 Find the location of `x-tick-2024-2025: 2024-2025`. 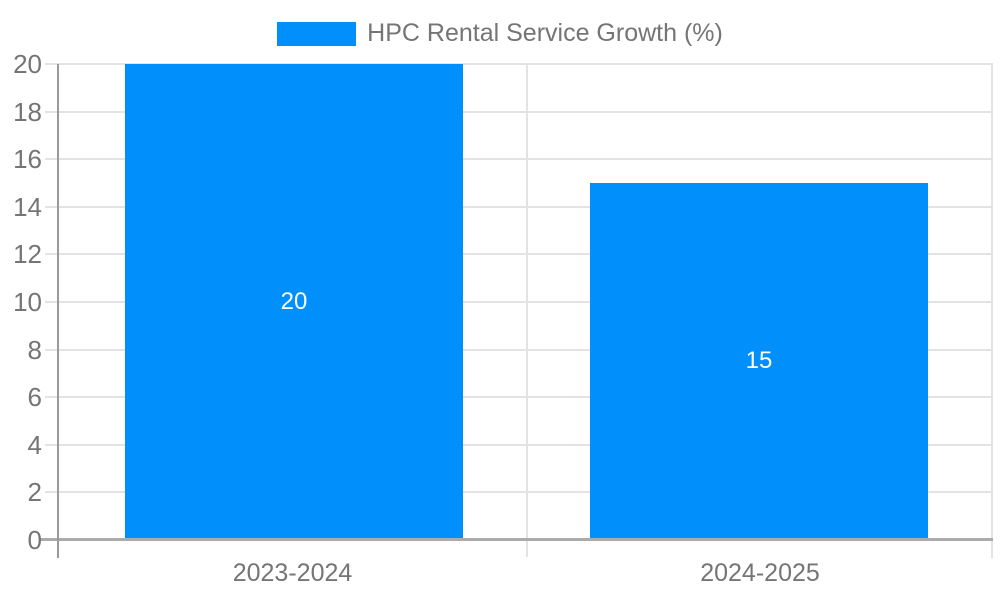

x-tick-2024-2025: 2024-2025 is located at coordinates (760, 573).